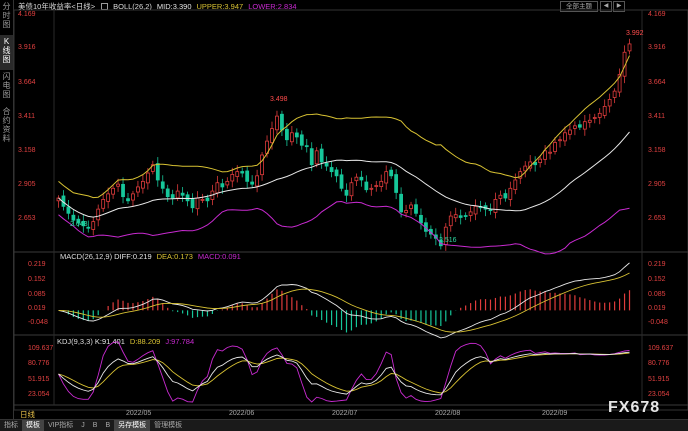 Image resolution: width=688 pixels, height=431 pixels. Describe the element at coordinates (657, 279) in the screenshot. I see `macd-tick-right: 0.152` at that location.